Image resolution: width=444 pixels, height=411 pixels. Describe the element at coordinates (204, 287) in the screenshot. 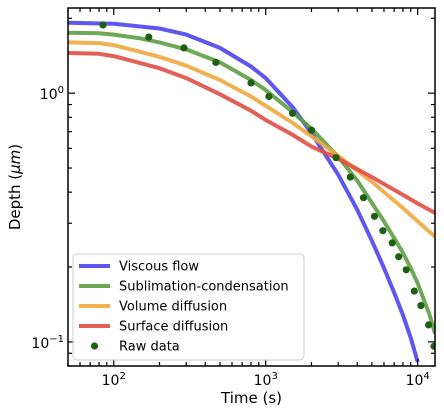

I see `legend-label: Sublimation-condensation` at that location.